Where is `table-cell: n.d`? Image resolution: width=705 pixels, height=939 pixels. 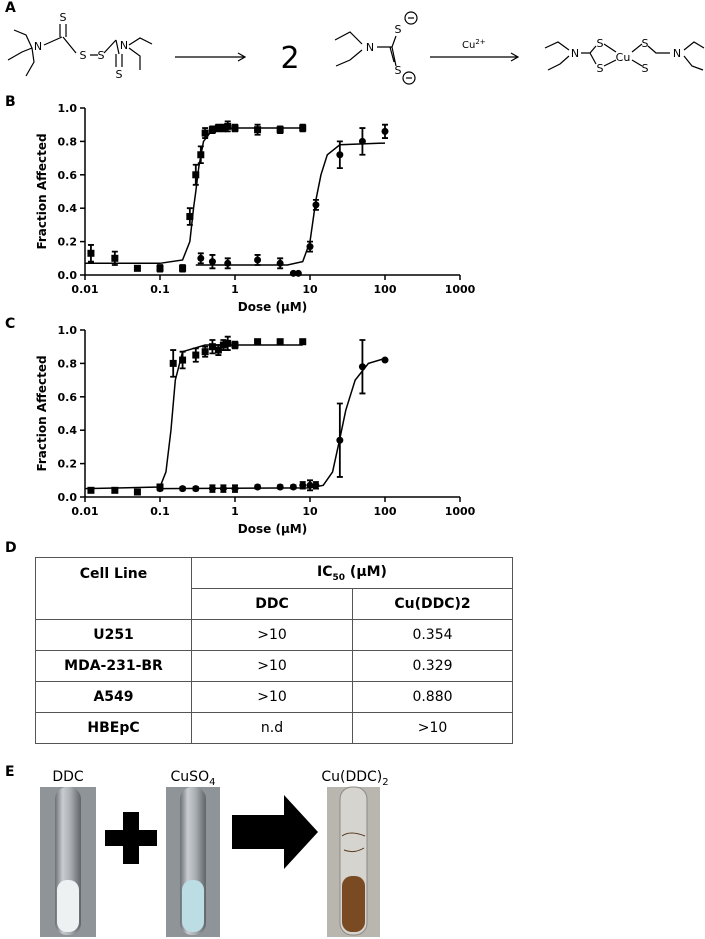 table-cell: n.d is located at coordinates (272, 728).